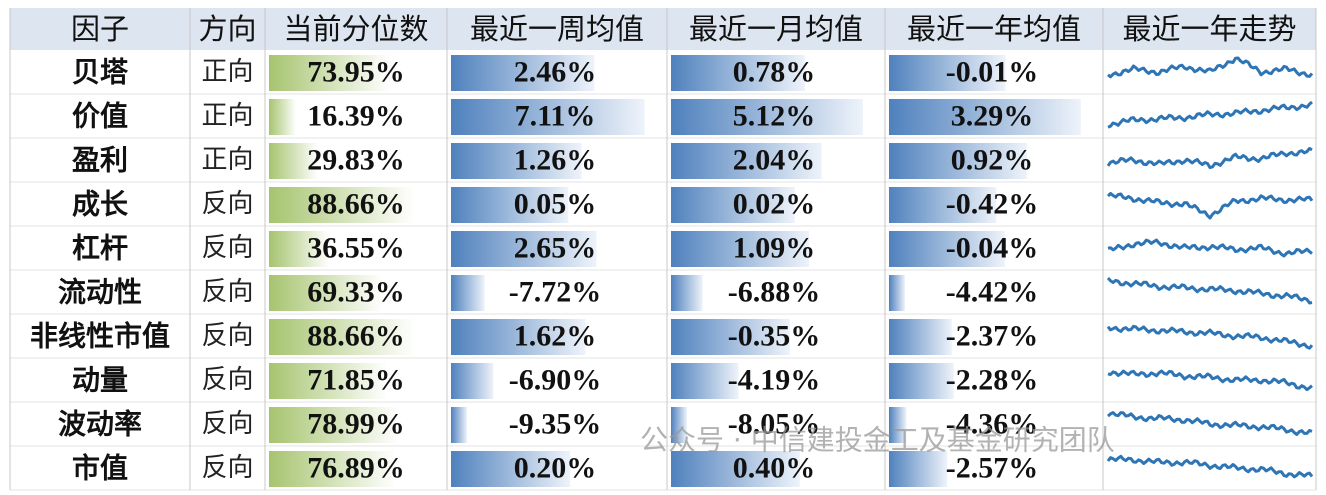  I want to click on value-cell: 1.09%, so click(774, 248).